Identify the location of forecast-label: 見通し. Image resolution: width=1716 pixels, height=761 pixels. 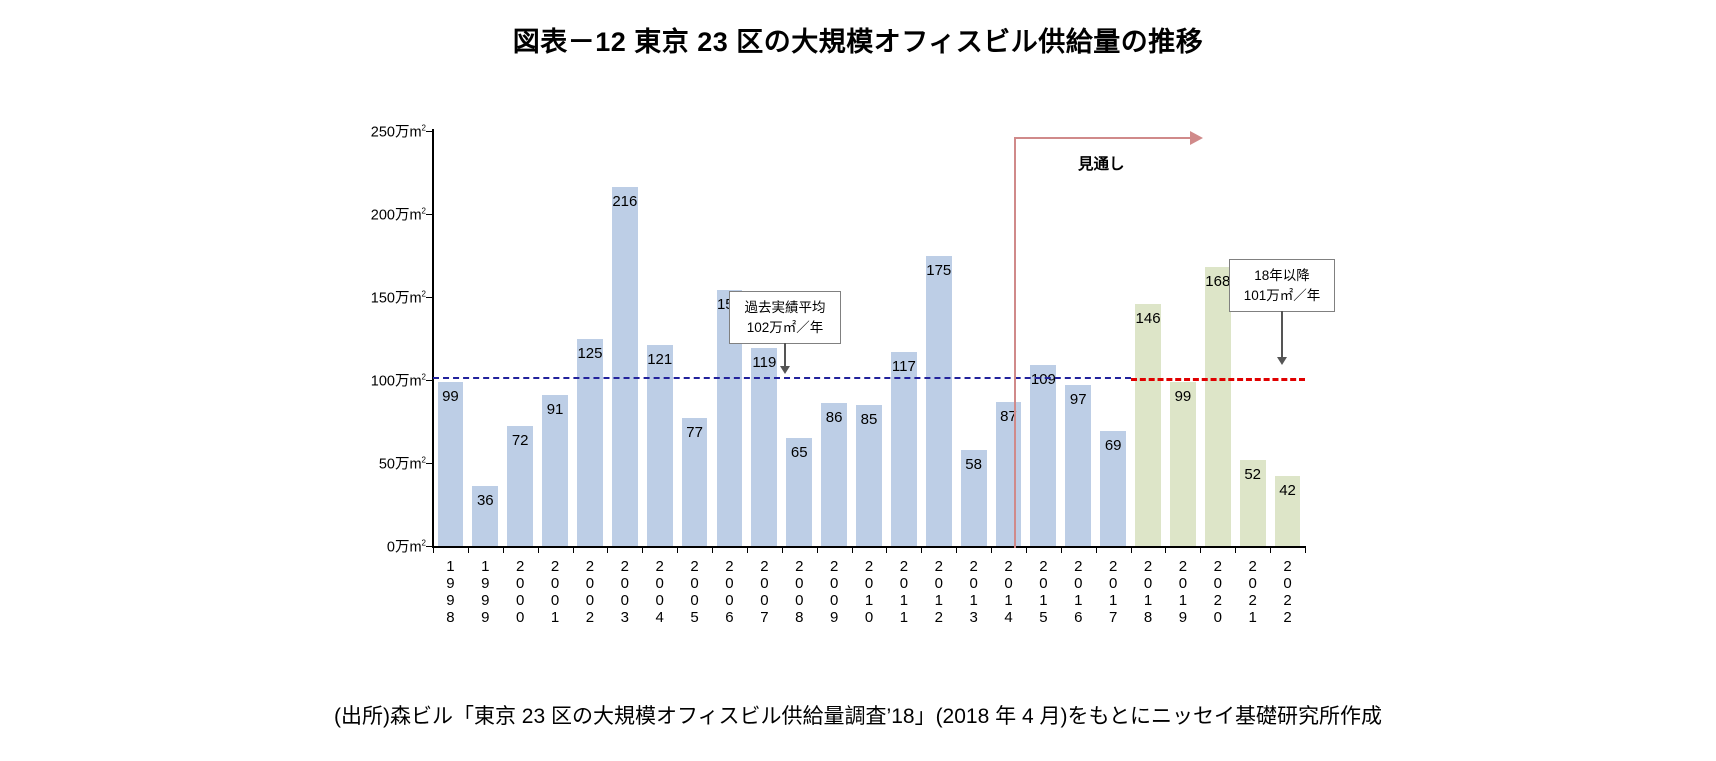
(1101, 164).